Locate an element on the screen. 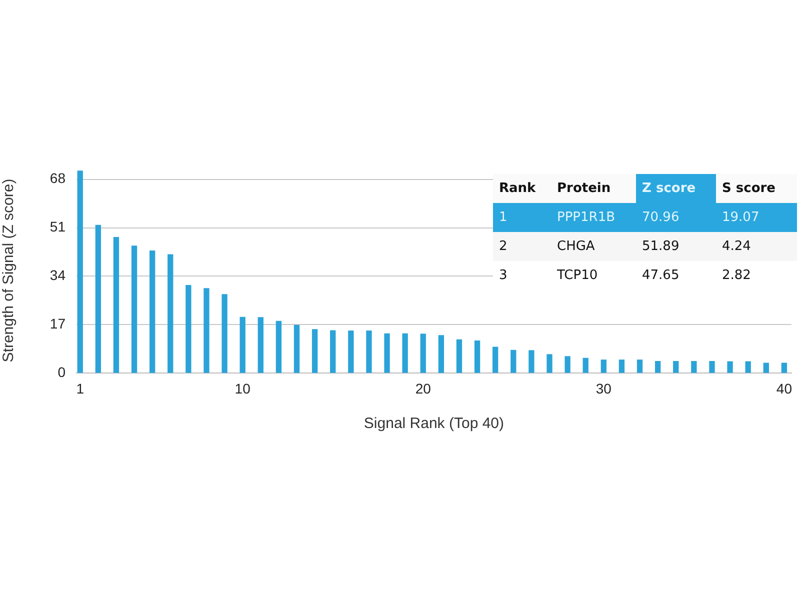 Image resolution: width=800 pixels, height=600 pixels. y-axis-title: Strength of Signal (Z score) is located at coordinates (9, 270).